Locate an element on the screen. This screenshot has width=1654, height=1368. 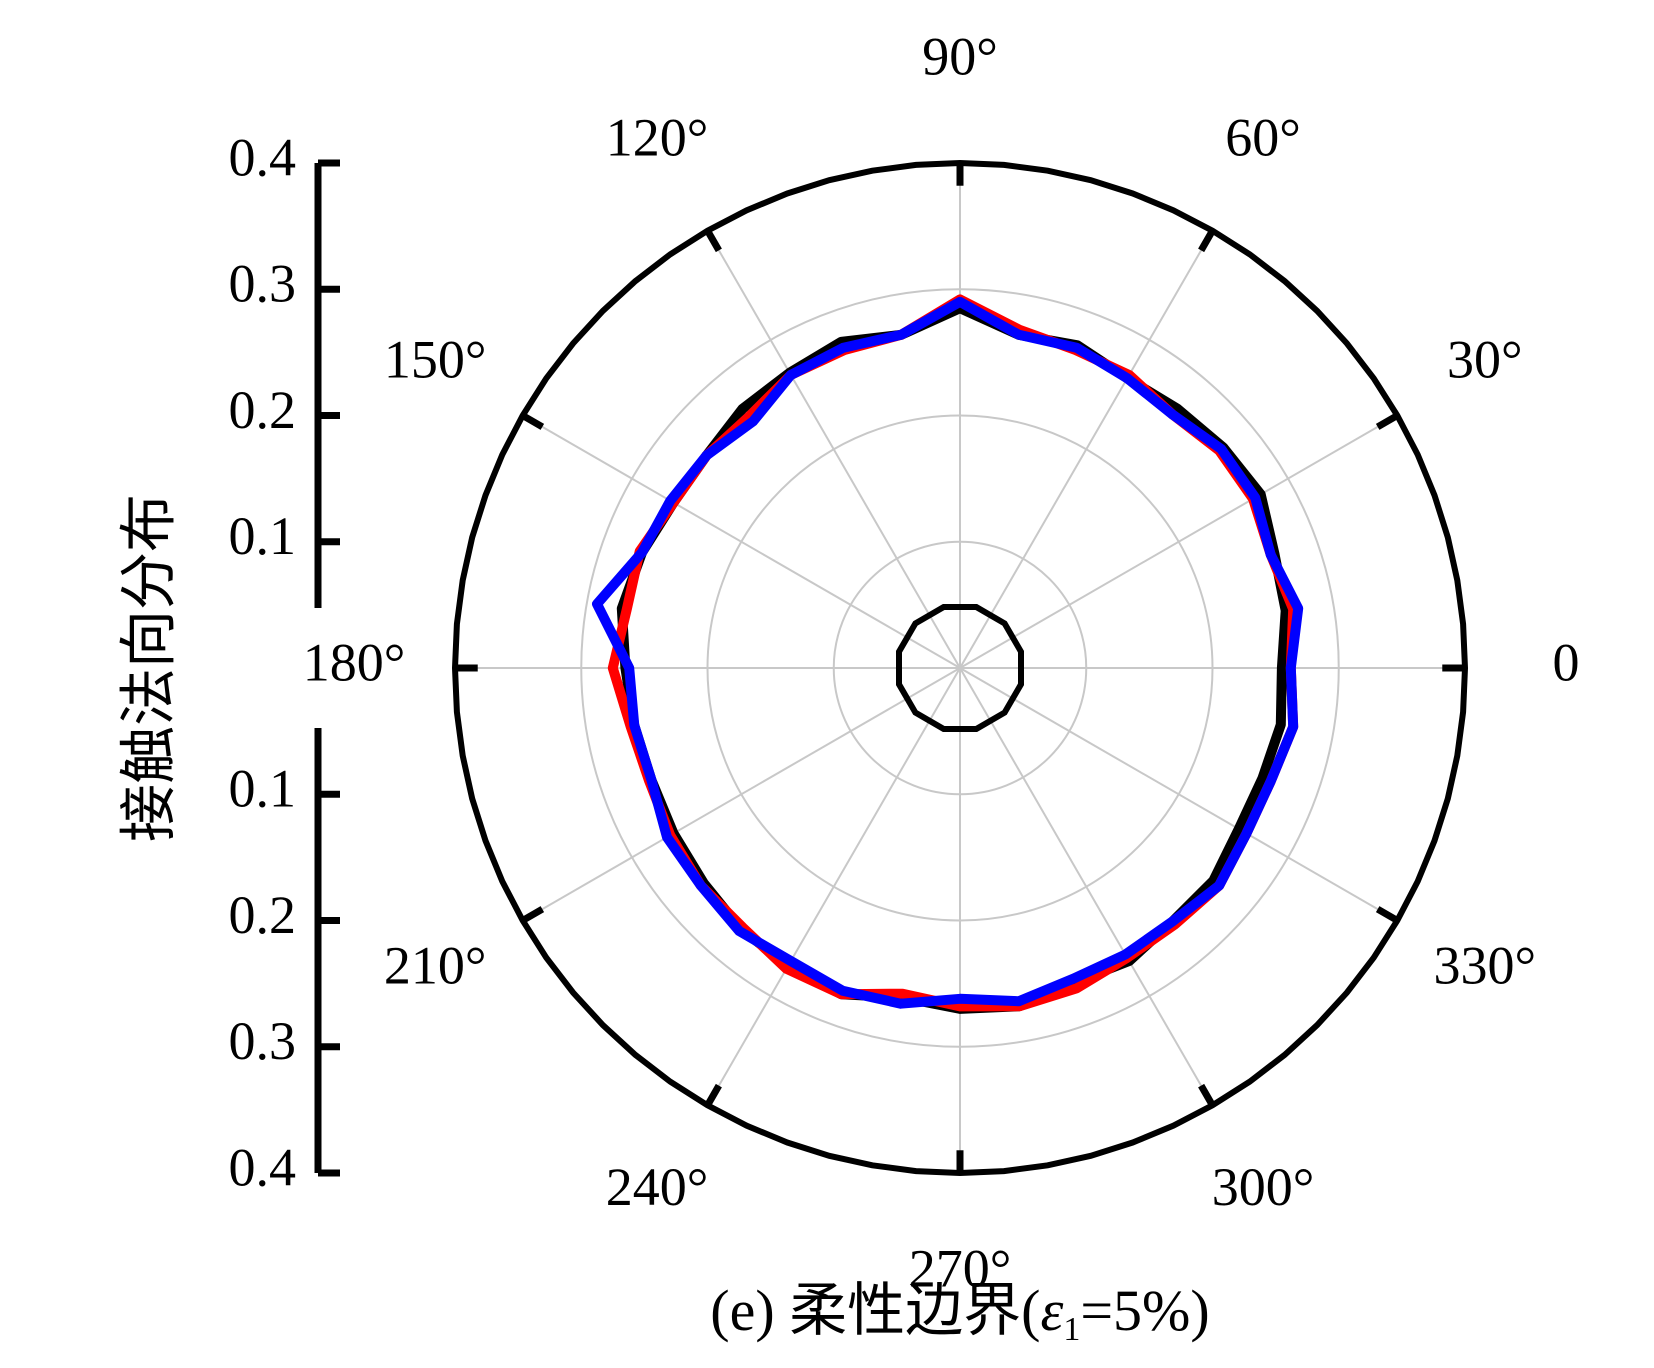
angle-label-30: 30° is located at coordinates (1485, 359).